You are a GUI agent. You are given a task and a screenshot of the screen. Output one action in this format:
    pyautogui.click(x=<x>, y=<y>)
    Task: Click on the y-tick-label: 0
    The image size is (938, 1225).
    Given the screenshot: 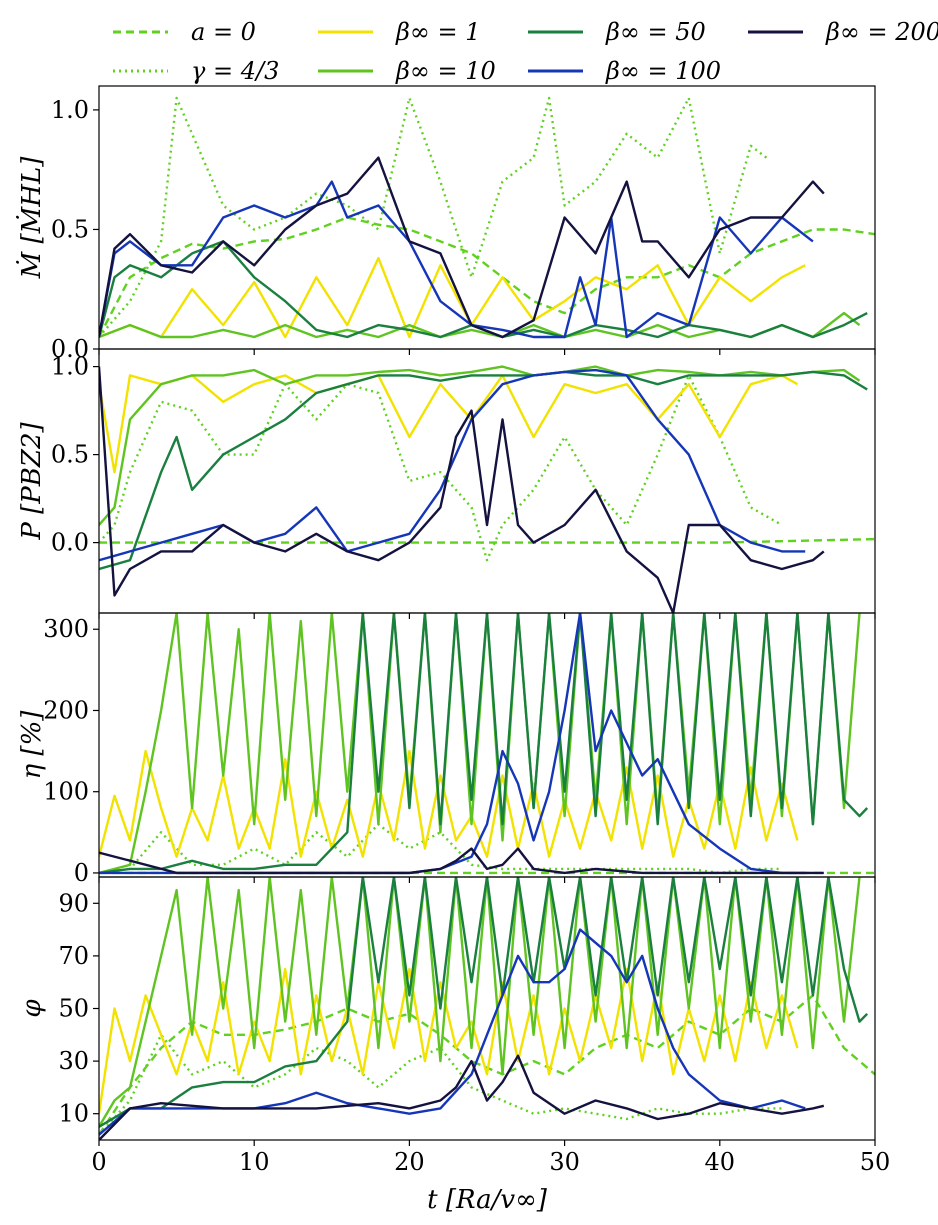 What is the action you would take?
    pyautogui.click(x=81, y=873)
    